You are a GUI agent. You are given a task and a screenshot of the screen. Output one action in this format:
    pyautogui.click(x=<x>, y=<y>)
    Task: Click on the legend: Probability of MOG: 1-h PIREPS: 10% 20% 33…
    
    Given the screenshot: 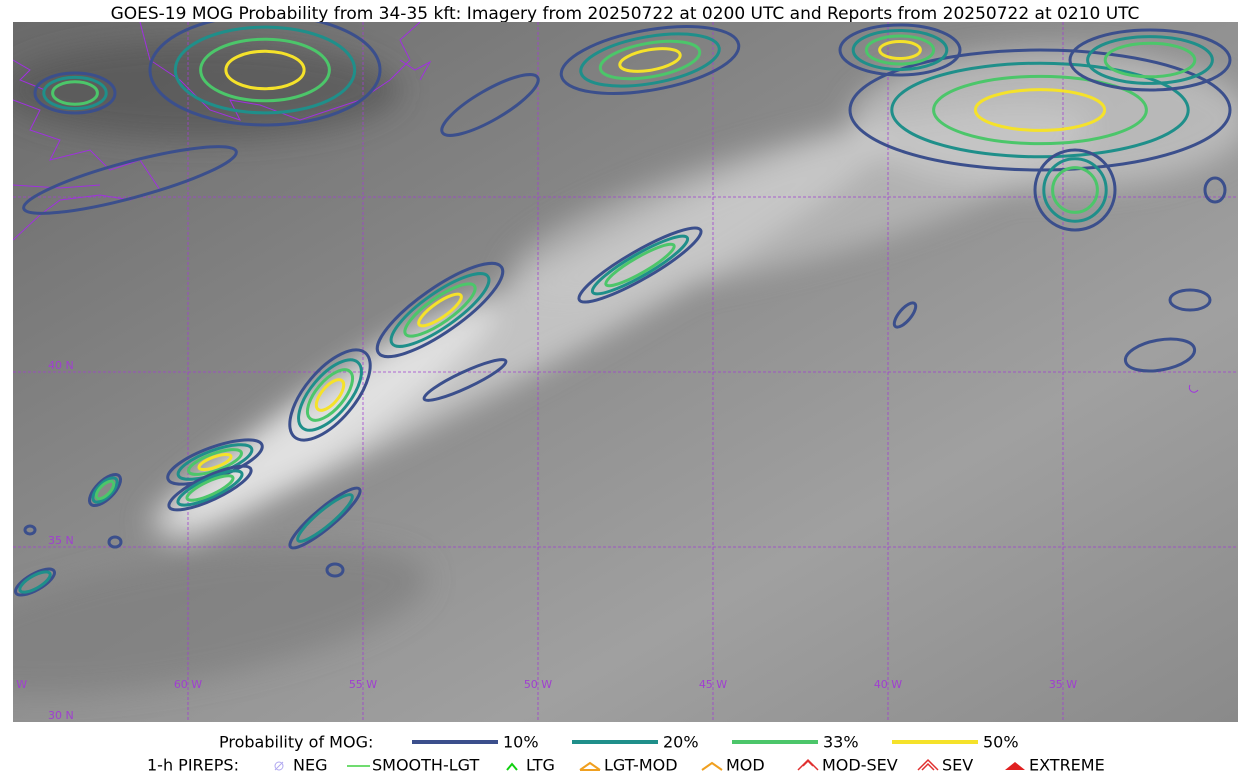 What is the action you would take?
    pyautogui.click(x=626, y=754)
    